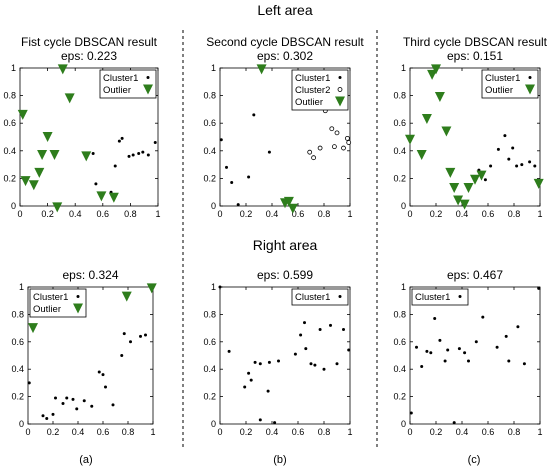 The width and height of the screenshot is (550, 470). What do you see at coordinates (279, 460) in the screenshot?
I see `caption-b: (b)` at bounding box center [279, 460].